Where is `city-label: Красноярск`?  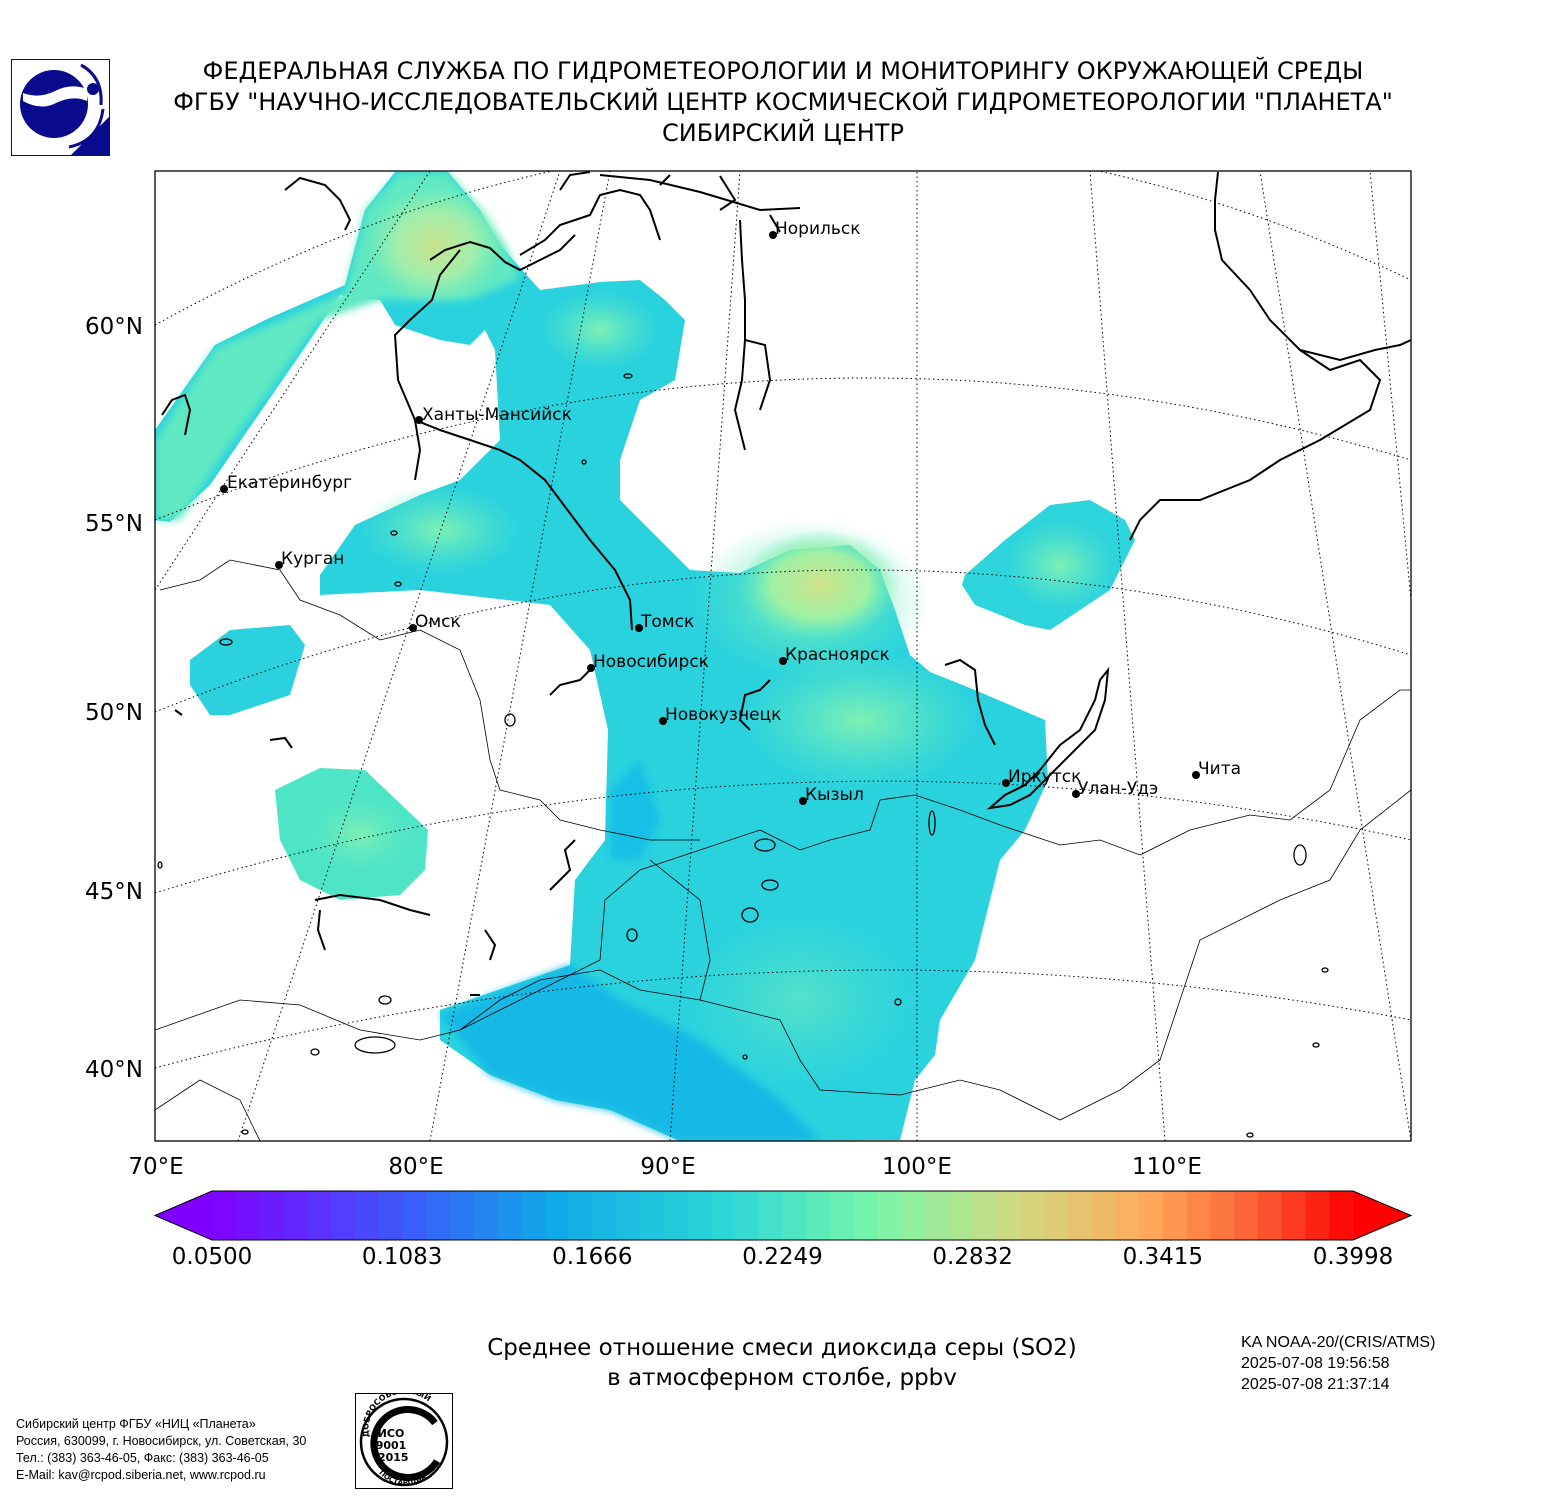
city-label: Красноярск is located at coordinates (837, 655).